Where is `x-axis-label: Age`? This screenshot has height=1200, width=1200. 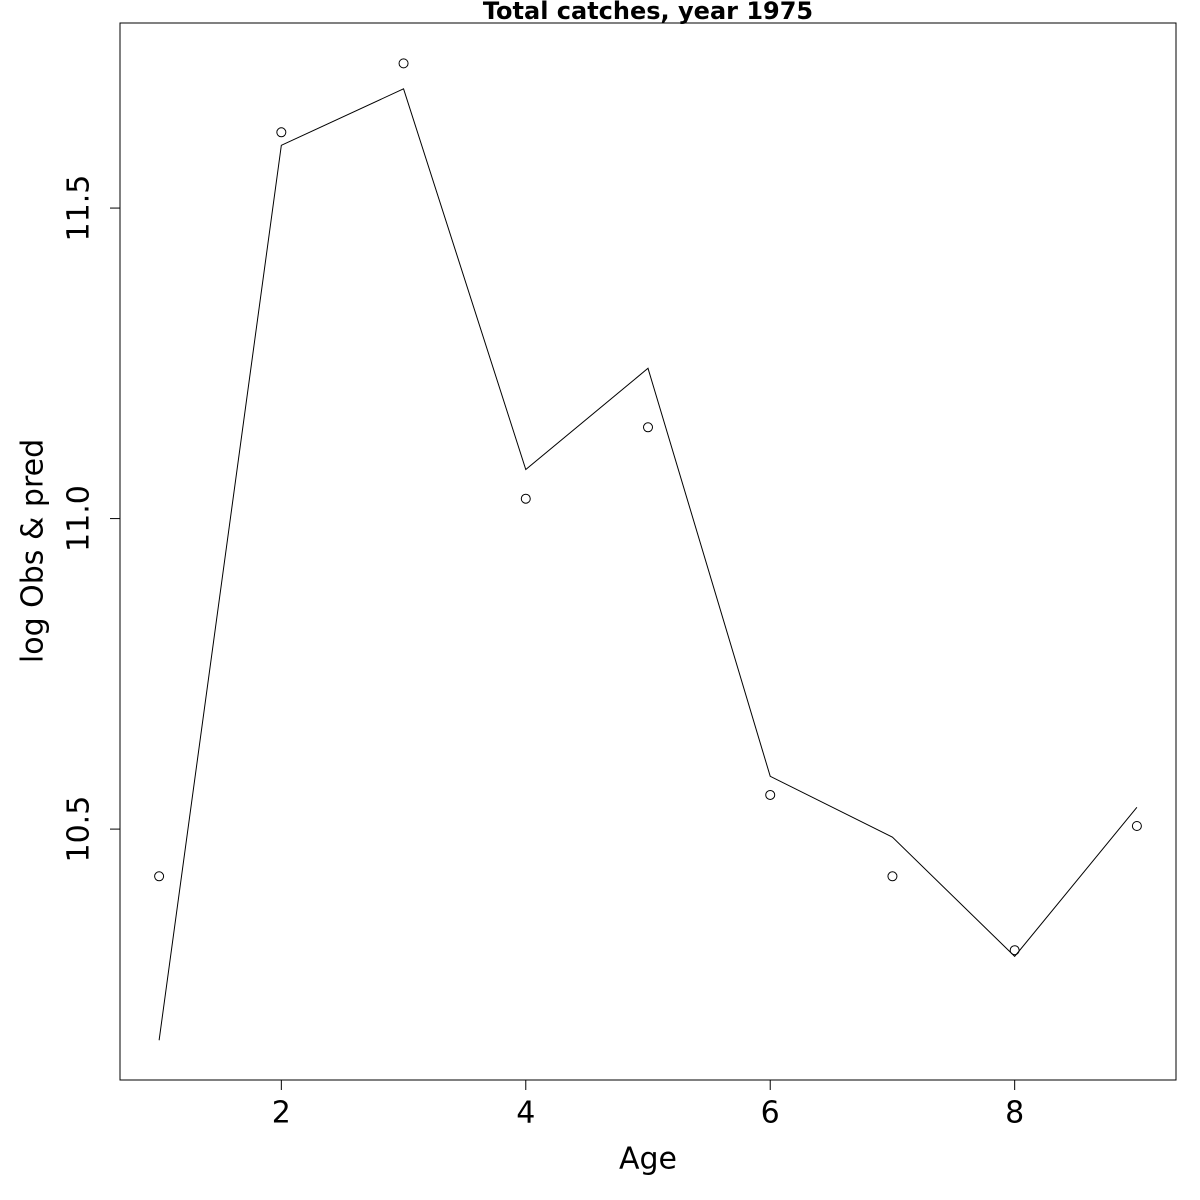 x-axis-label: Age is located at coordinates (648, 1159).